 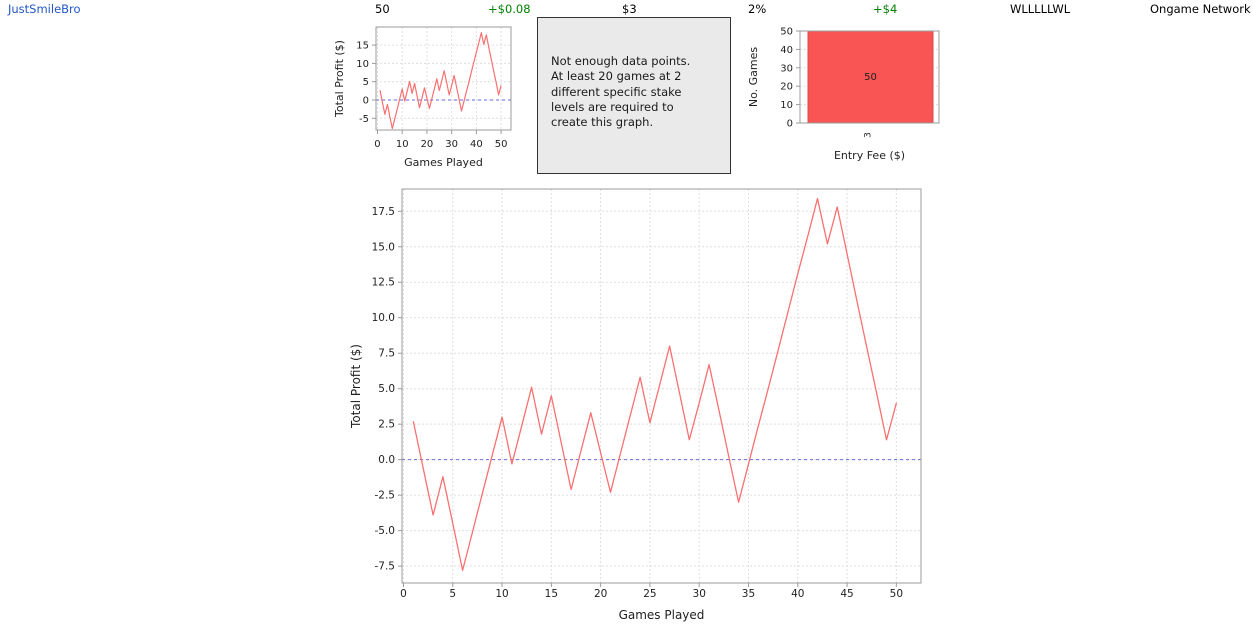 I want to click on y-tick-label: 0.0, so click(x=386, y=460).